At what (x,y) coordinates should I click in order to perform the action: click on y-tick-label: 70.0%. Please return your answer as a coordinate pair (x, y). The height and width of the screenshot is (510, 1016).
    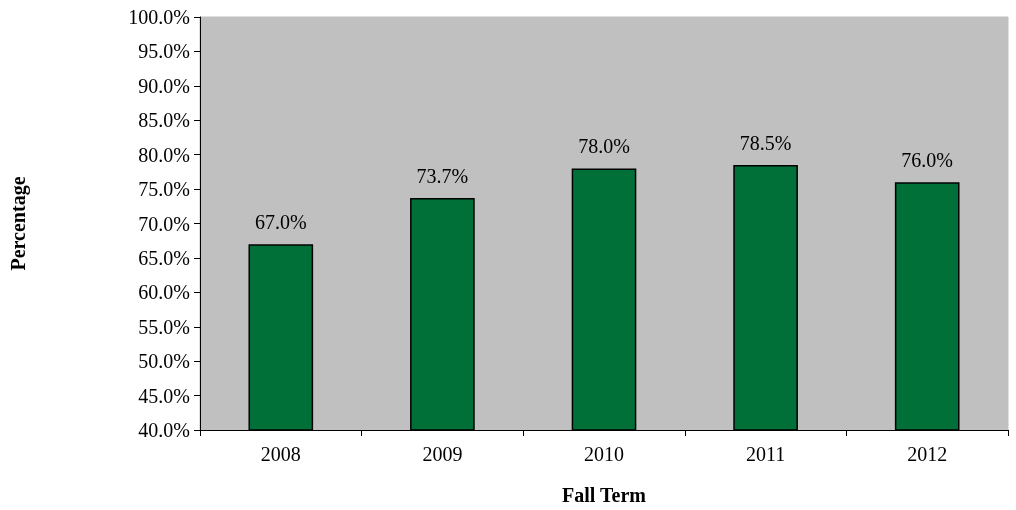
    Looking at the image, I should click on (164, 223).